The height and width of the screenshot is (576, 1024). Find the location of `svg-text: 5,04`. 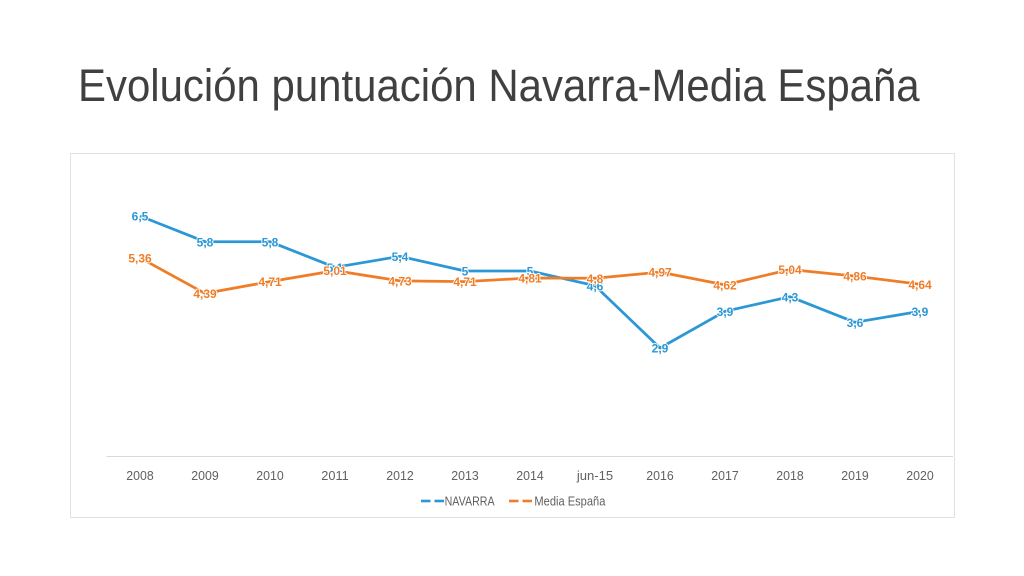

svg-text: 5,04 is located at coordinates (790, 270).